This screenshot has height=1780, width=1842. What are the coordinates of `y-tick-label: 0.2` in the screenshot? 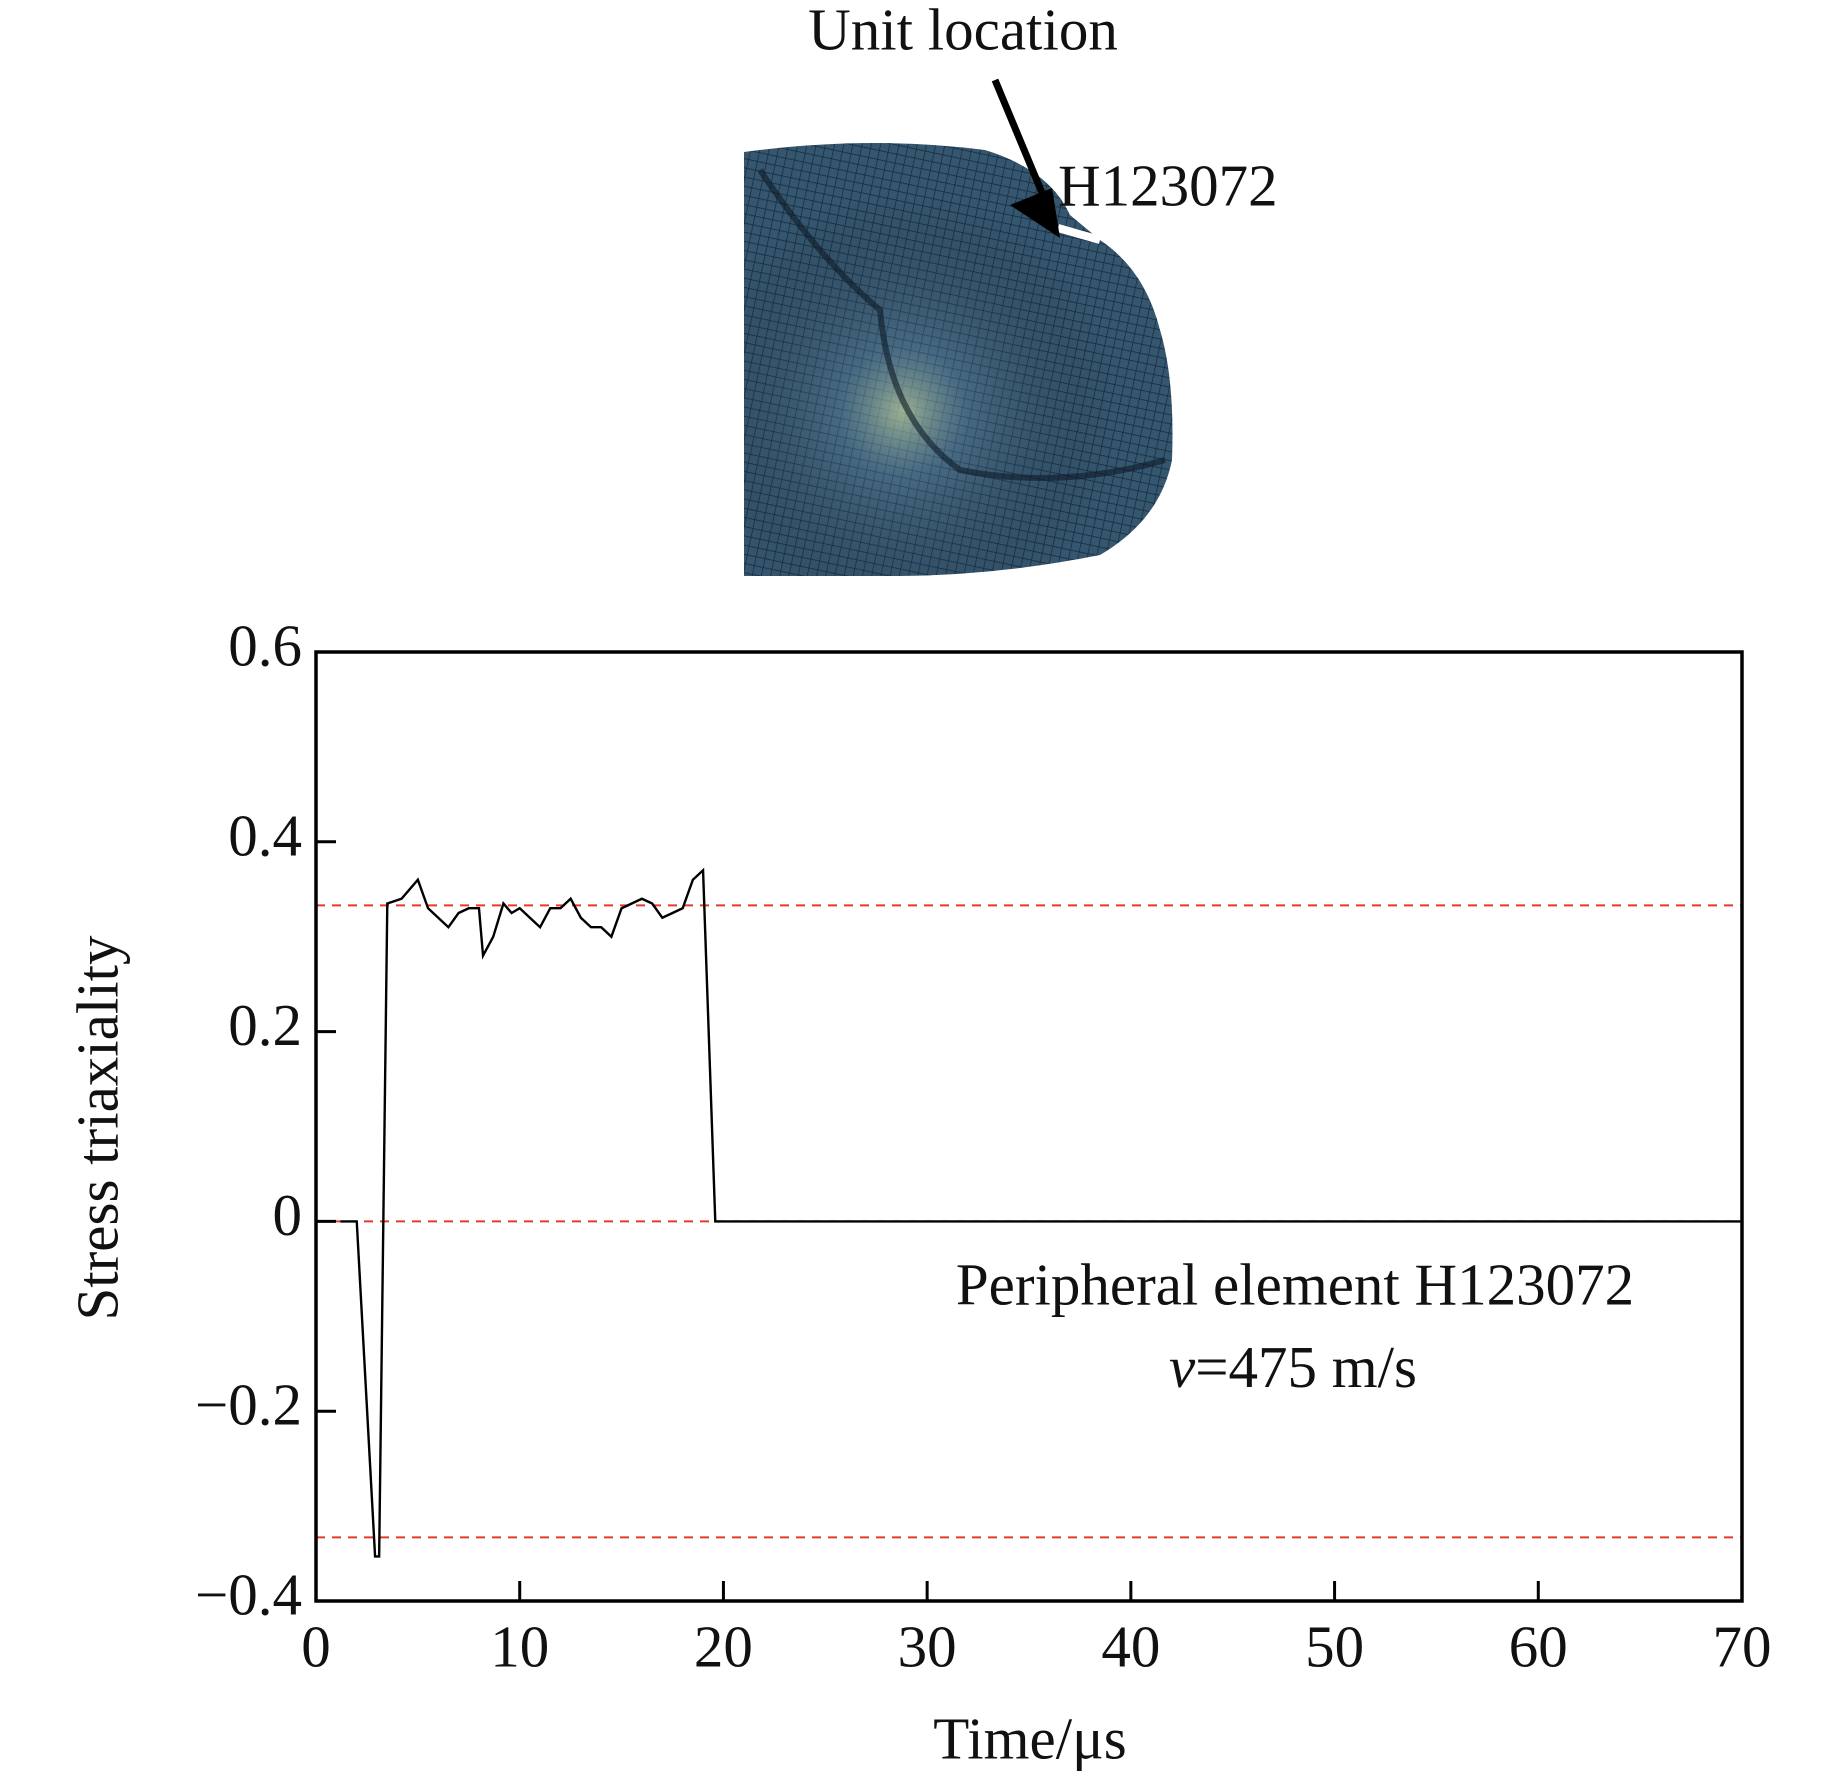 It's located at (265, 1025).